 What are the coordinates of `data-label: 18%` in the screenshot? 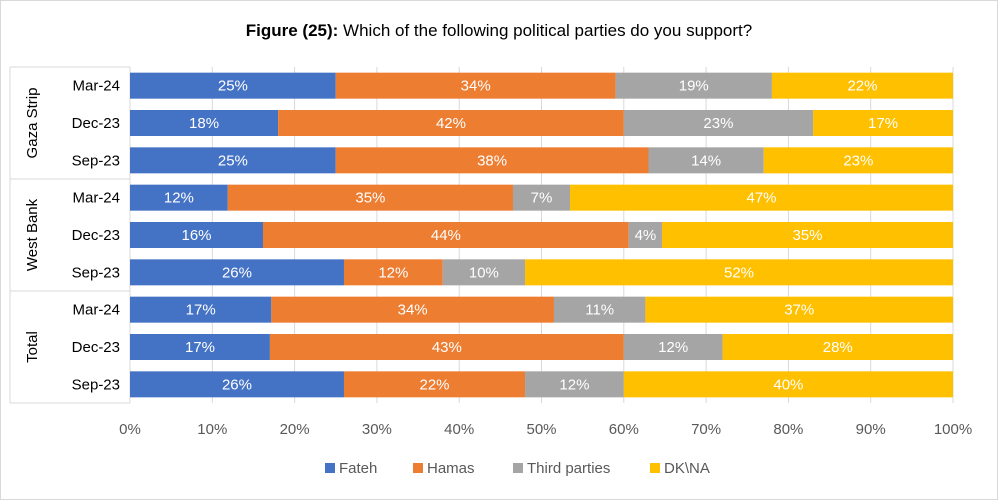 It's located at (204, 123).